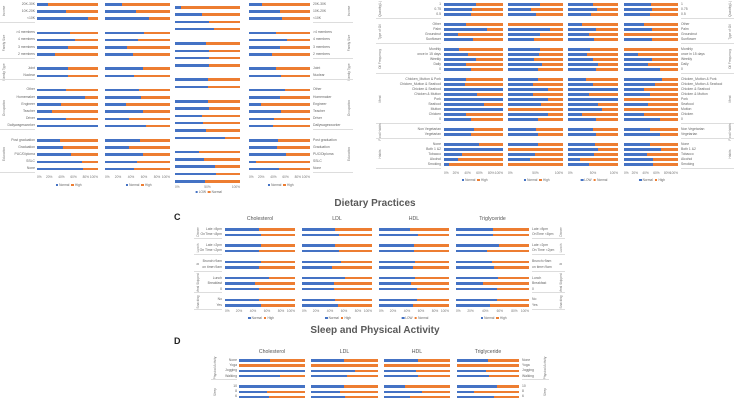  I want to click on row-label: Engineer, so click(28, 103).